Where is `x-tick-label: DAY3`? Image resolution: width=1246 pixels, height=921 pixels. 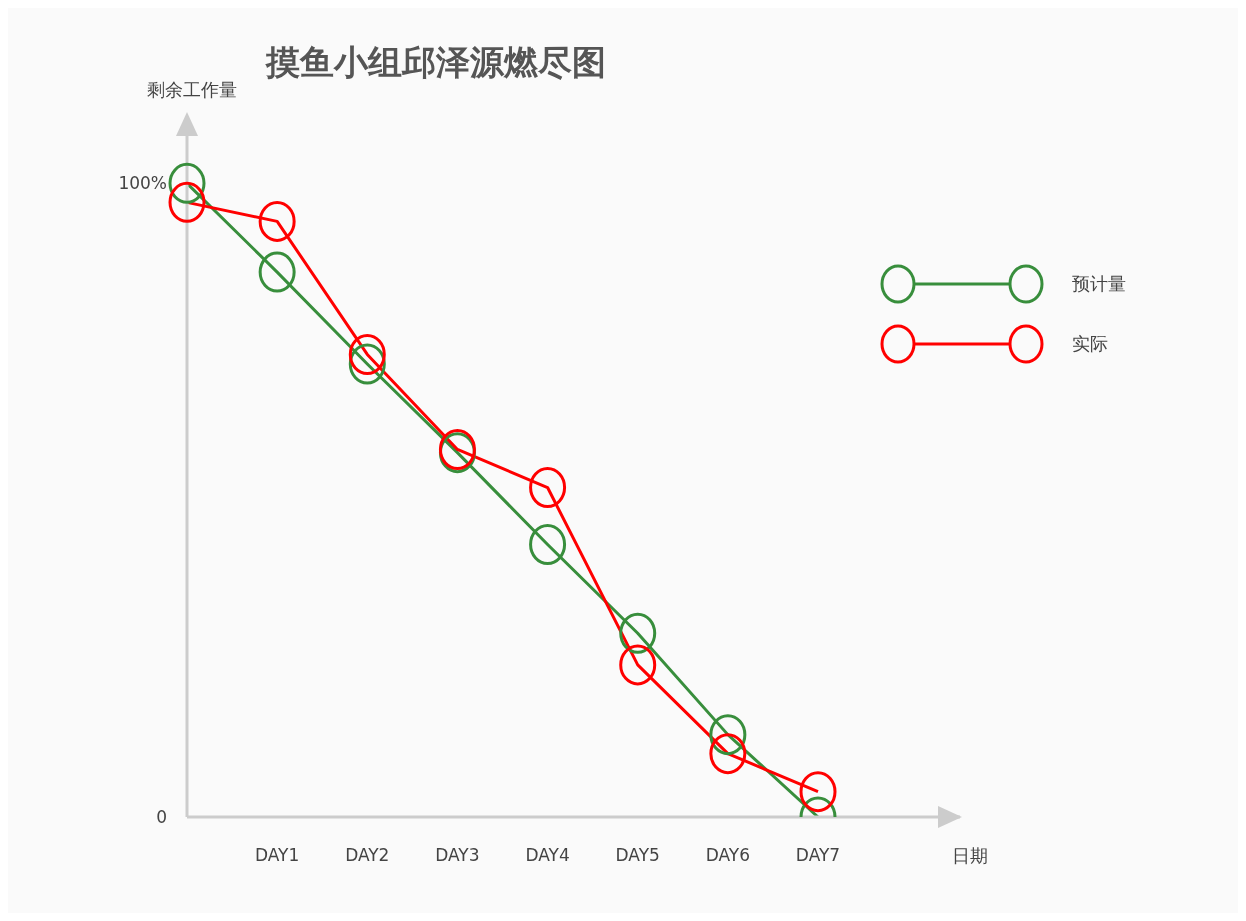 x-tick-label: DAY3 is located at coordinates (457, 855).